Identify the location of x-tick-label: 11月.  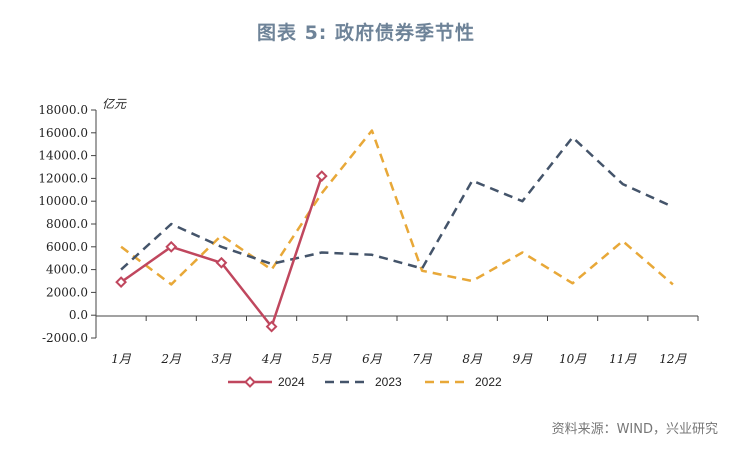
(623, 359).